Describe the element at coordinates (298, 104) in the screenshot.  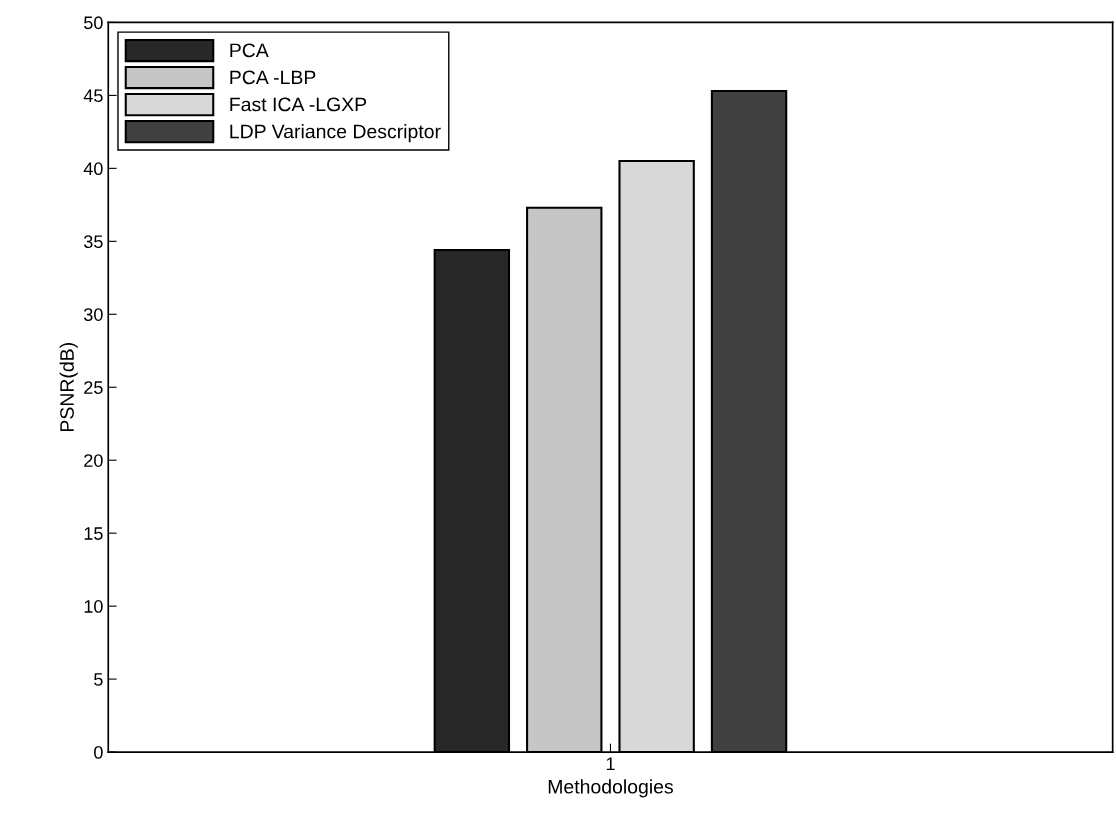
I see `legend-label: Fast ICA -LGXP` at that location.